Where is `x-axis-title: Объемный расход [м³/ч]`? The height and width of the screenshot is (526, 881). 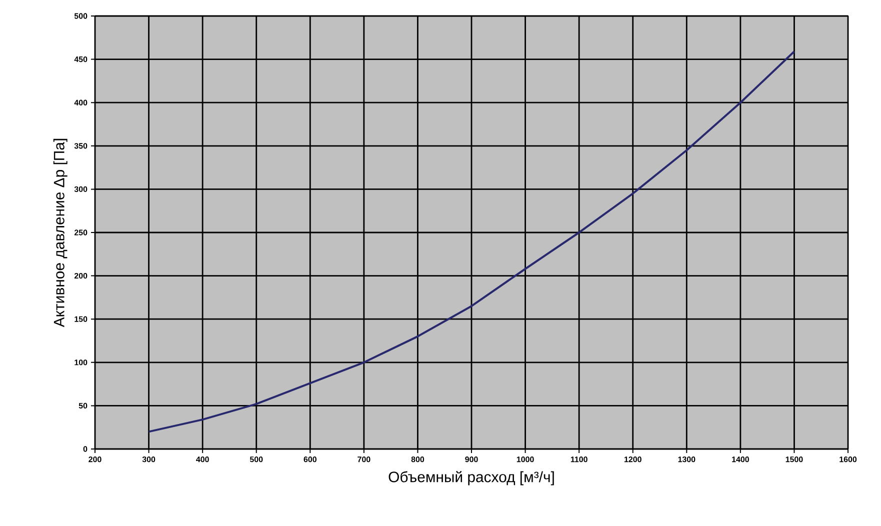
x-axis-title: Объемный расход [м³/ч] is located at coordinates (471, 478).